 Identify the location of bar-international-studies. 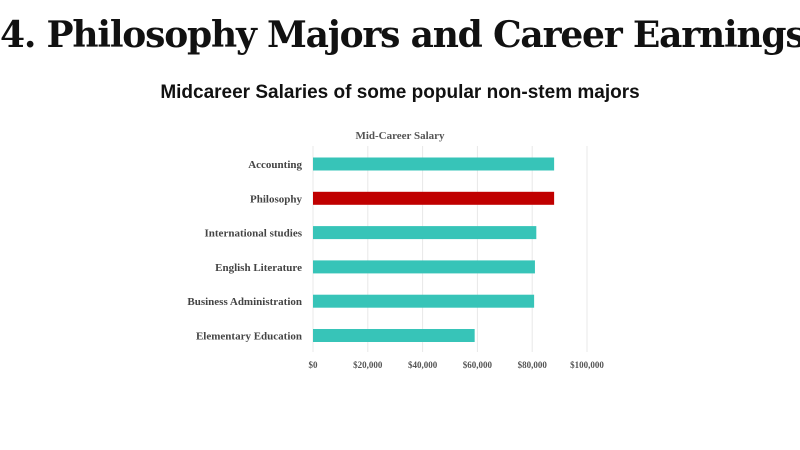
(425, 233).